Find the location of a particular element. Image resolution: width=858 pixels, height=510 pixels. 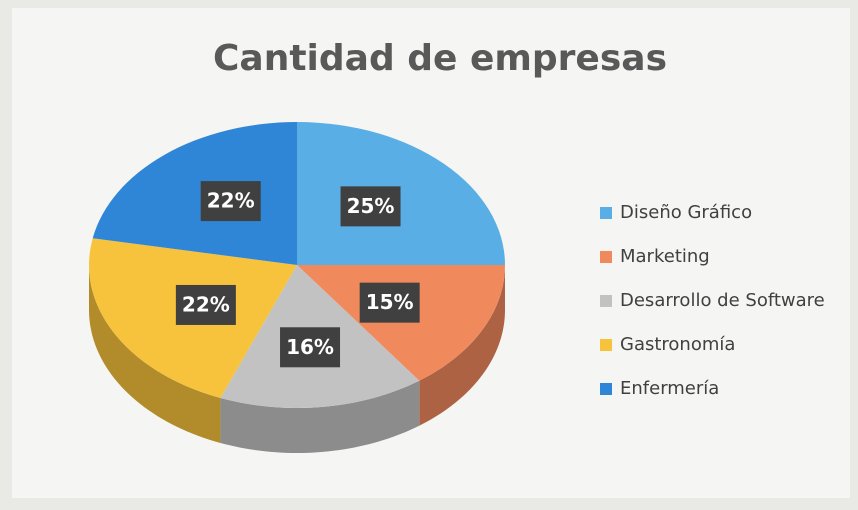

legend-label: Gastronomía is located at coordinates (677, 344).